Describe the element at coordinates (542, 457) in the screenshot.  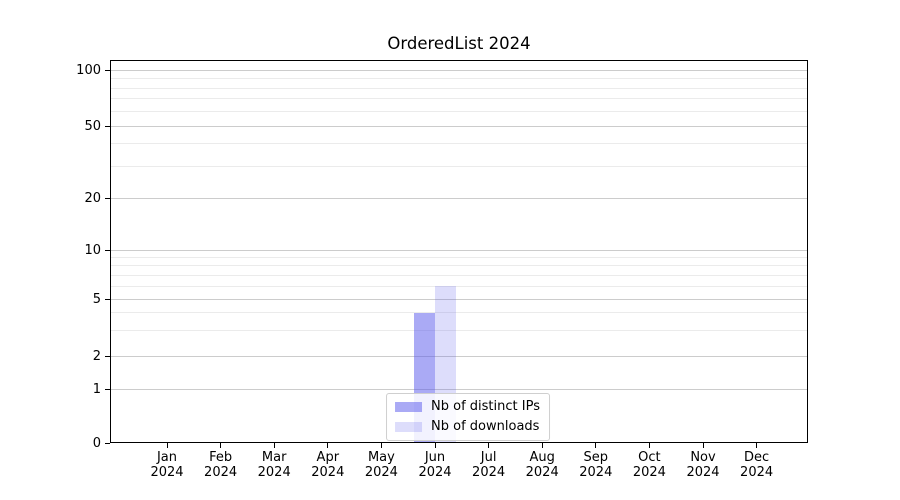
I see `x-tick-month: Aug` at that location.